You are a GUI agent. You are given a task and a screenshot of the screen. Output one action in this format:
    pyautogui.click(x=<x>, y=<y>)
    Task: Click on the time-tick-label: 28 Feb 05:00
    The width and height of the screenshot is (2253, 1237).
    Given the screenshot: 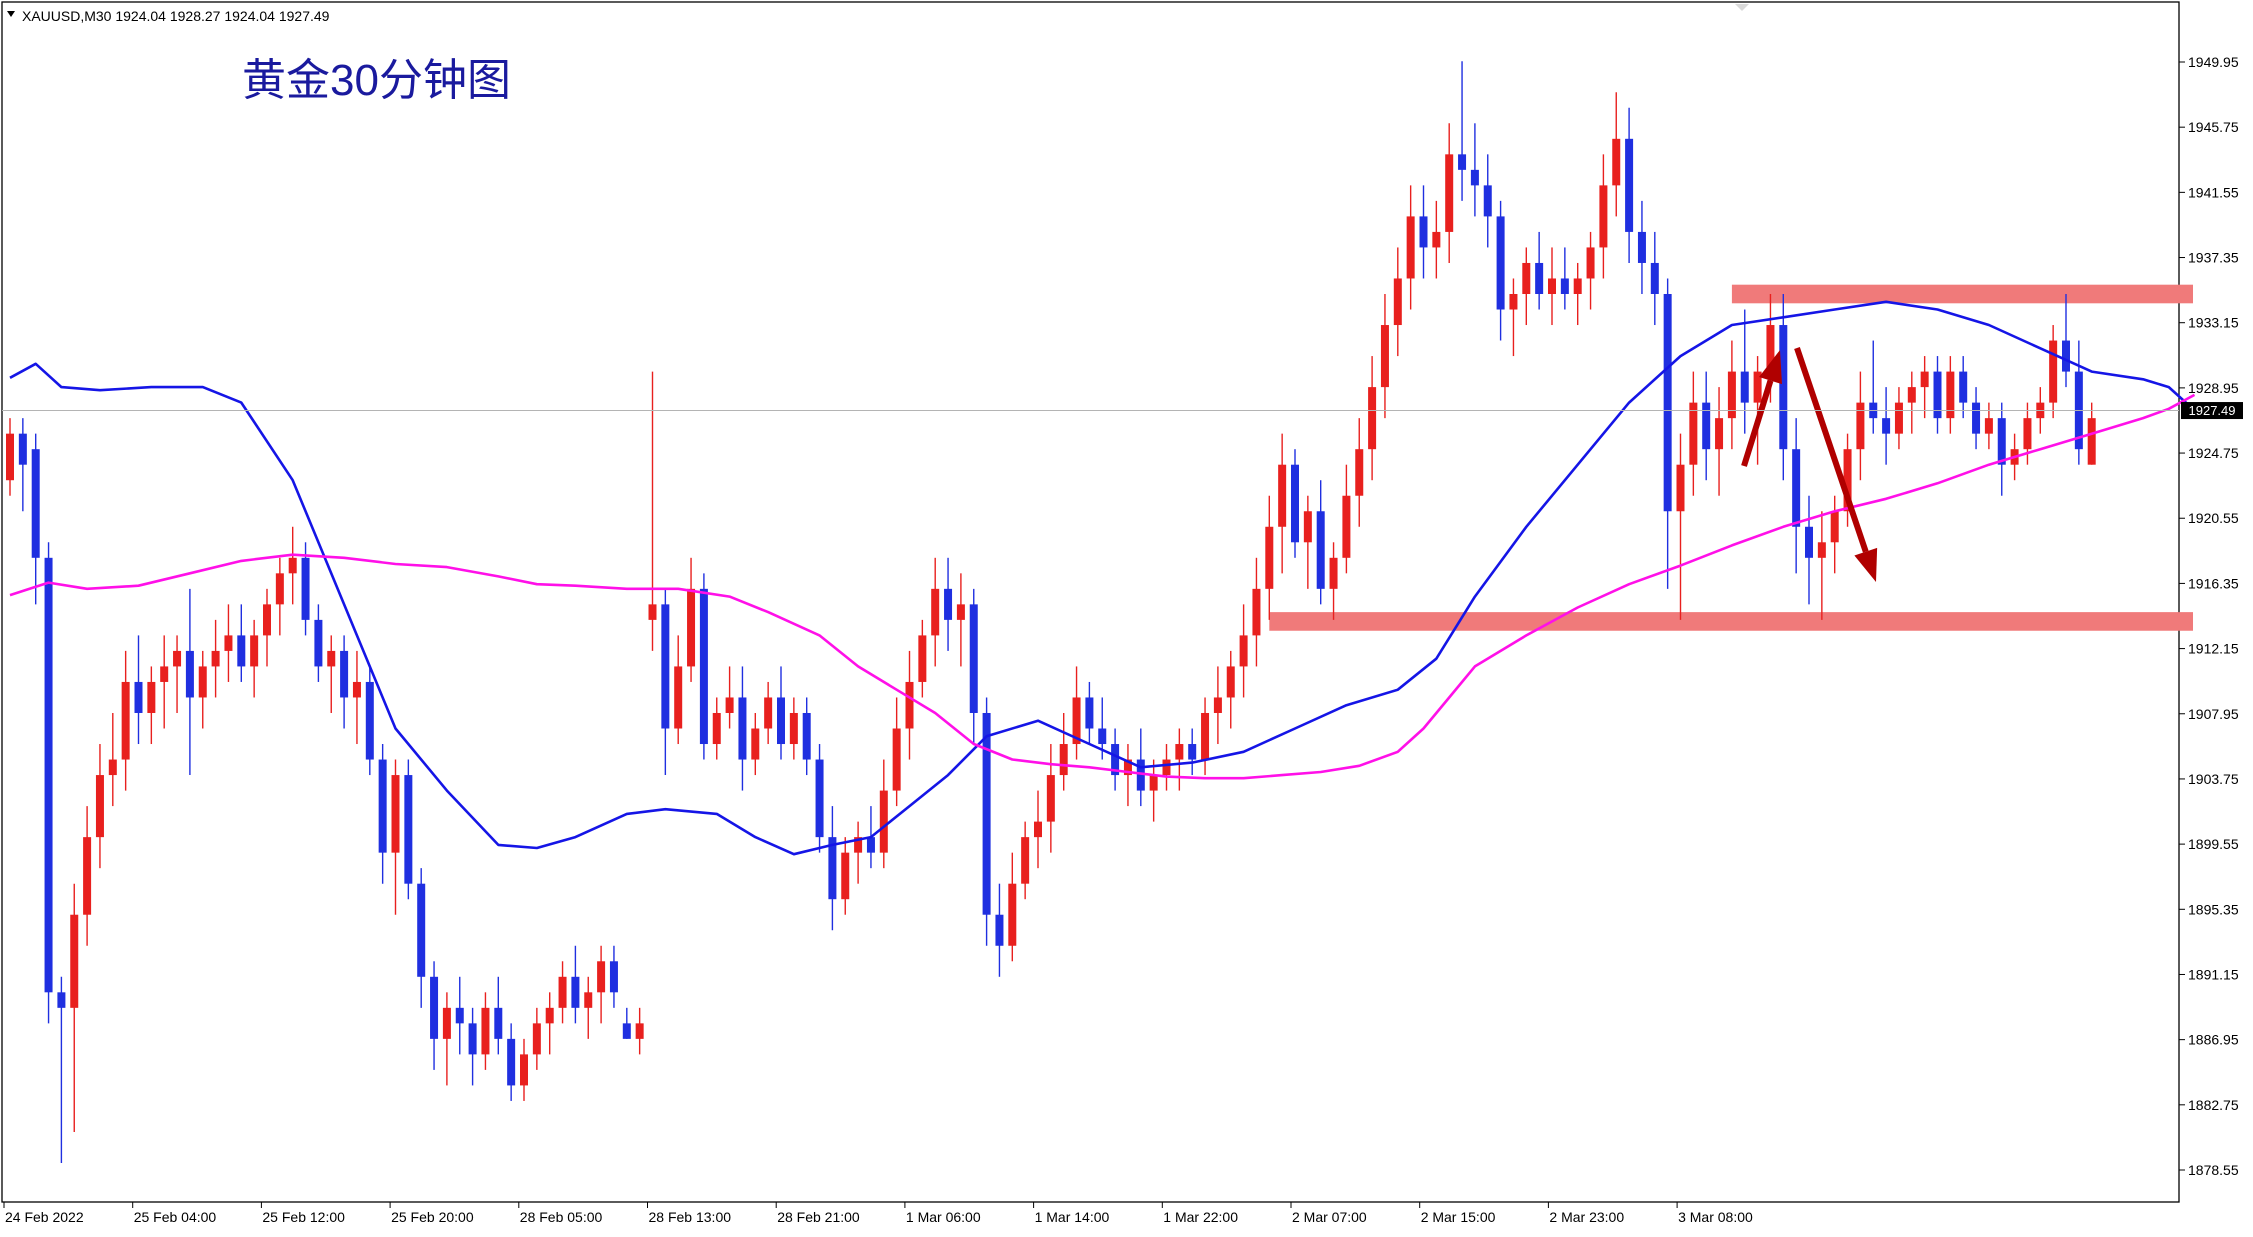 What is the action you would take?
    pyautogui.click(x=561, y=1217)
    